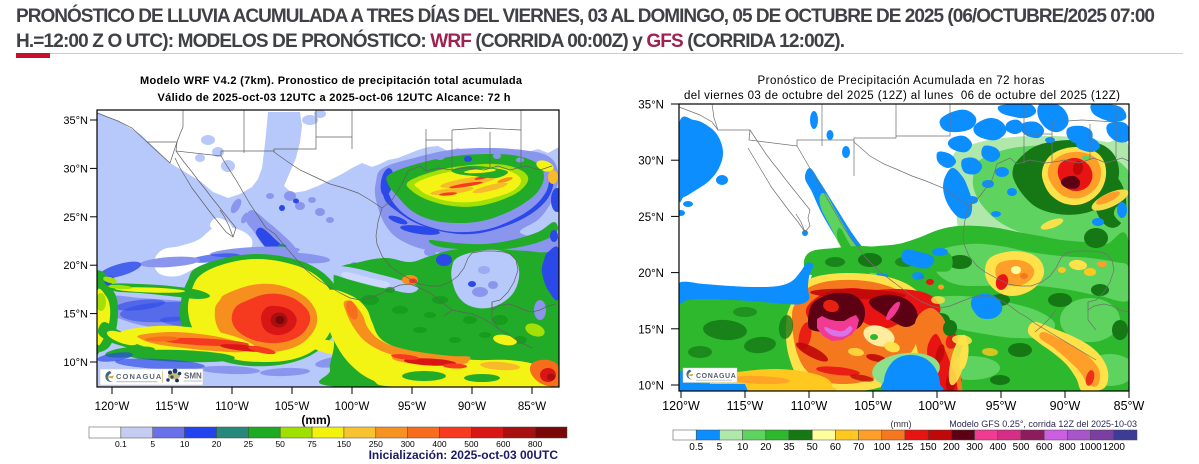  I want to click on svg-text:Inicialización: 2025-oct-03 00: Inicialización: 2025-oct-03 00UTC, so click(464, 455).